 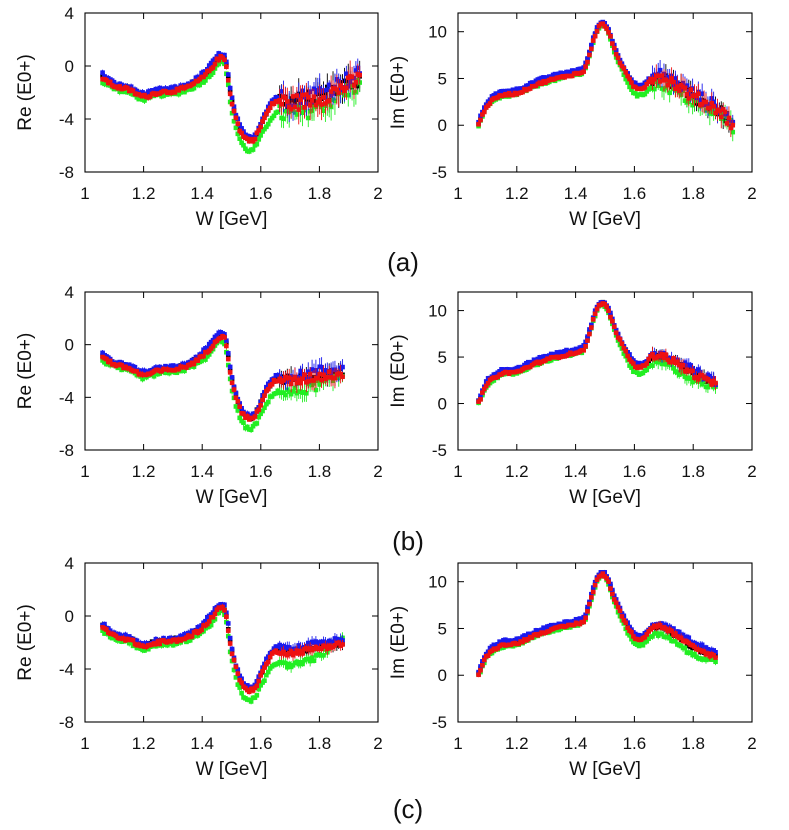 I want to click on series-fit-green, so click(x=597, y=353).